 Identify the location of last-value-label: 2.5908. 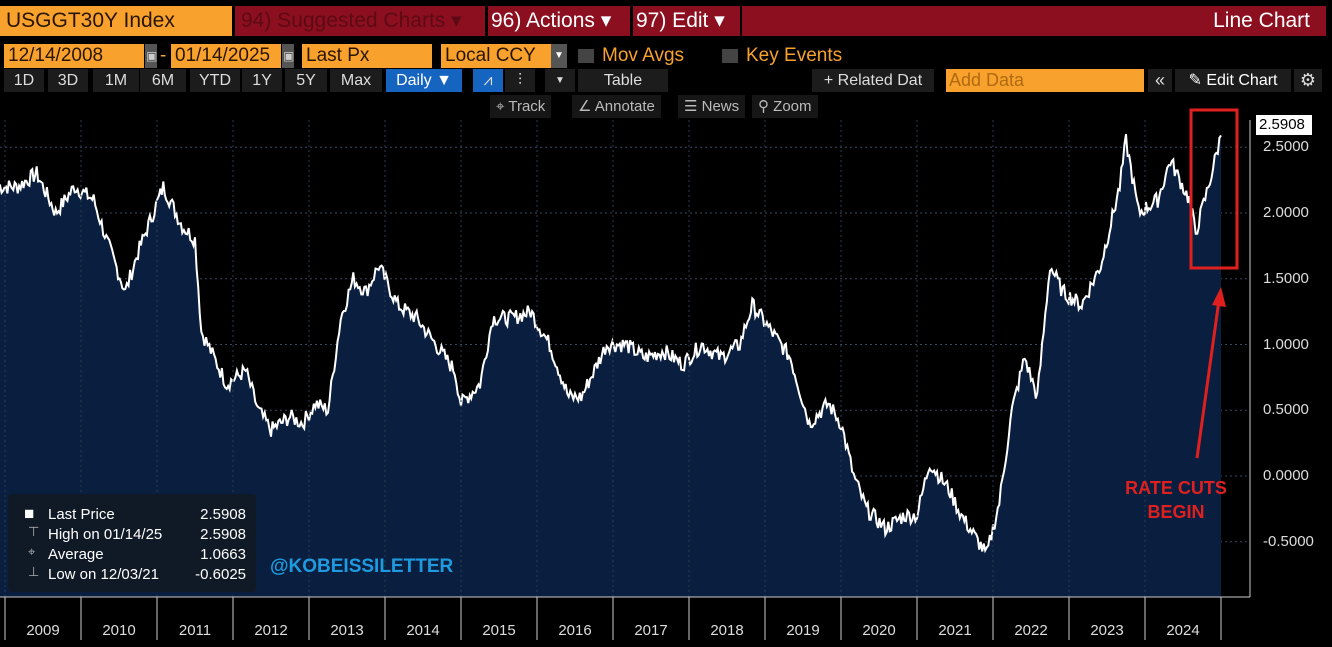
(1282, 124).